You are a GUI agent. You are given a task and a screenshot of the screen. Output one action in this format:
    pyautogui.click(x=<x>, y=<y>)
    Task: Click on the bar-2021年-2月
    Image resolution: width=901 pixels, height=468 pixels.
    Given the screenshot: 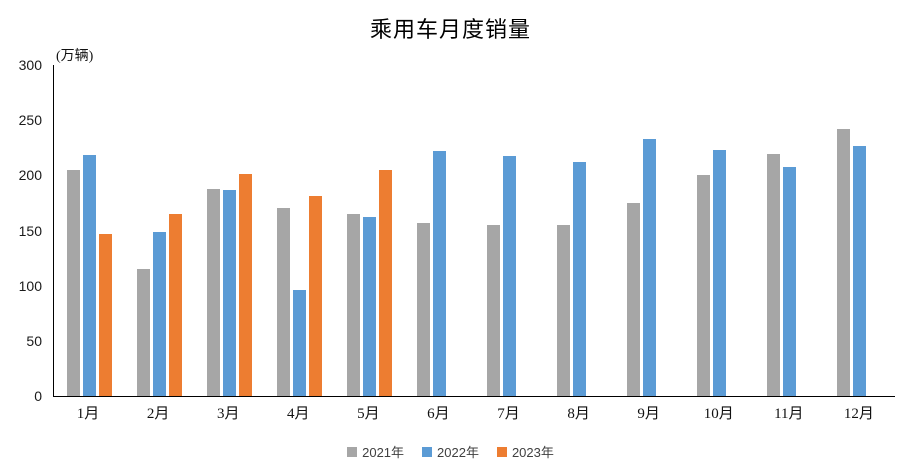 What is the action you would take?
    pyautogui.click(x=143, y=332)
    